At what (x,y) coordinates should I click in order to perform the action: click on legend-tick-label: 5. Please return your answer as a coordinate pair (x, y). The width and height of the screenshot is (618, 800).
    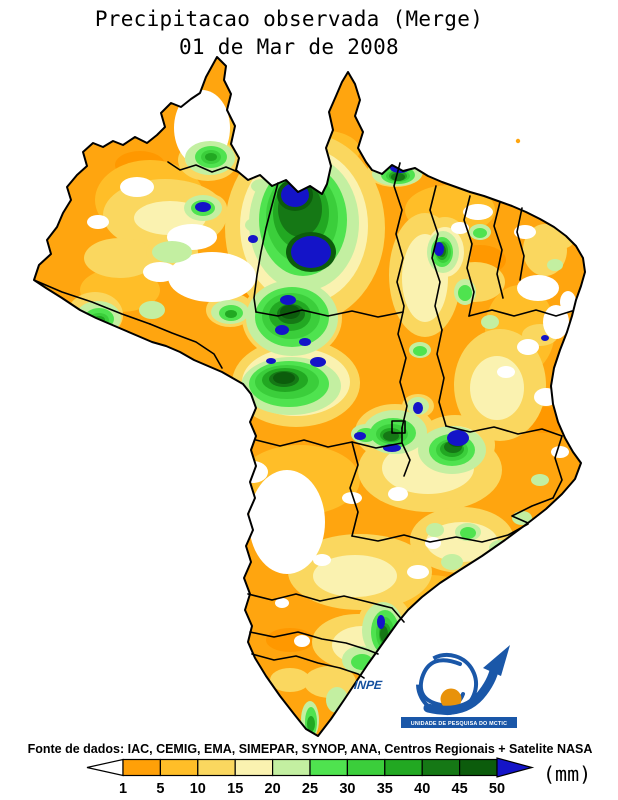
    Looking at the image, I should click on (160, 789).